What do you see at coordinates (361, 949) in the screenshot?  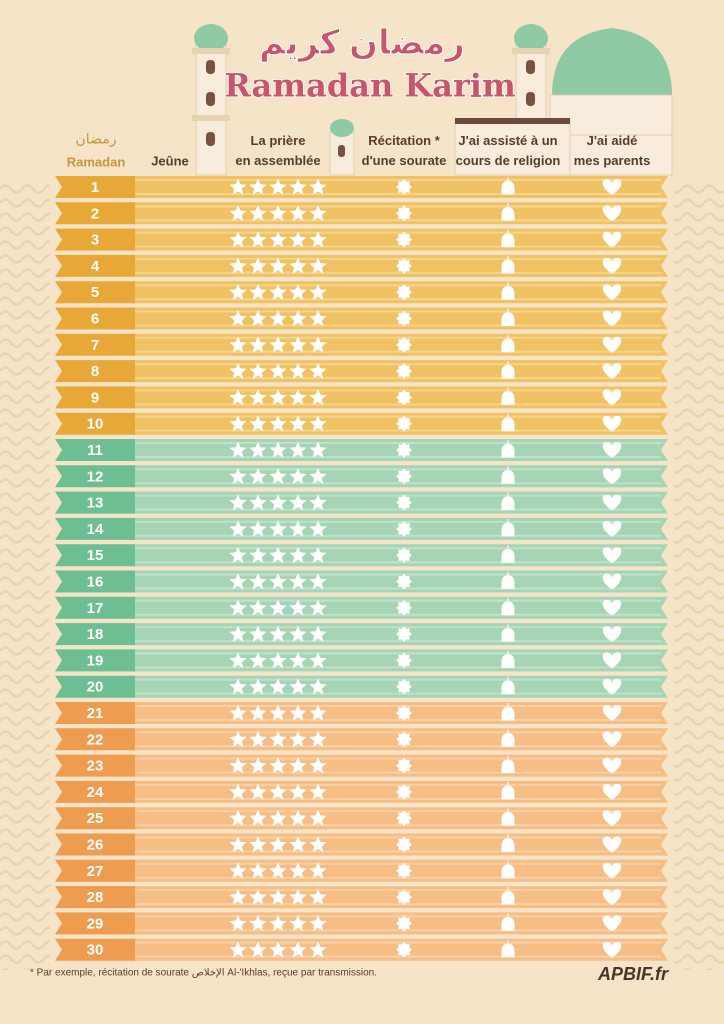 I see `day-row: 30` at bounding box center [361, 949].